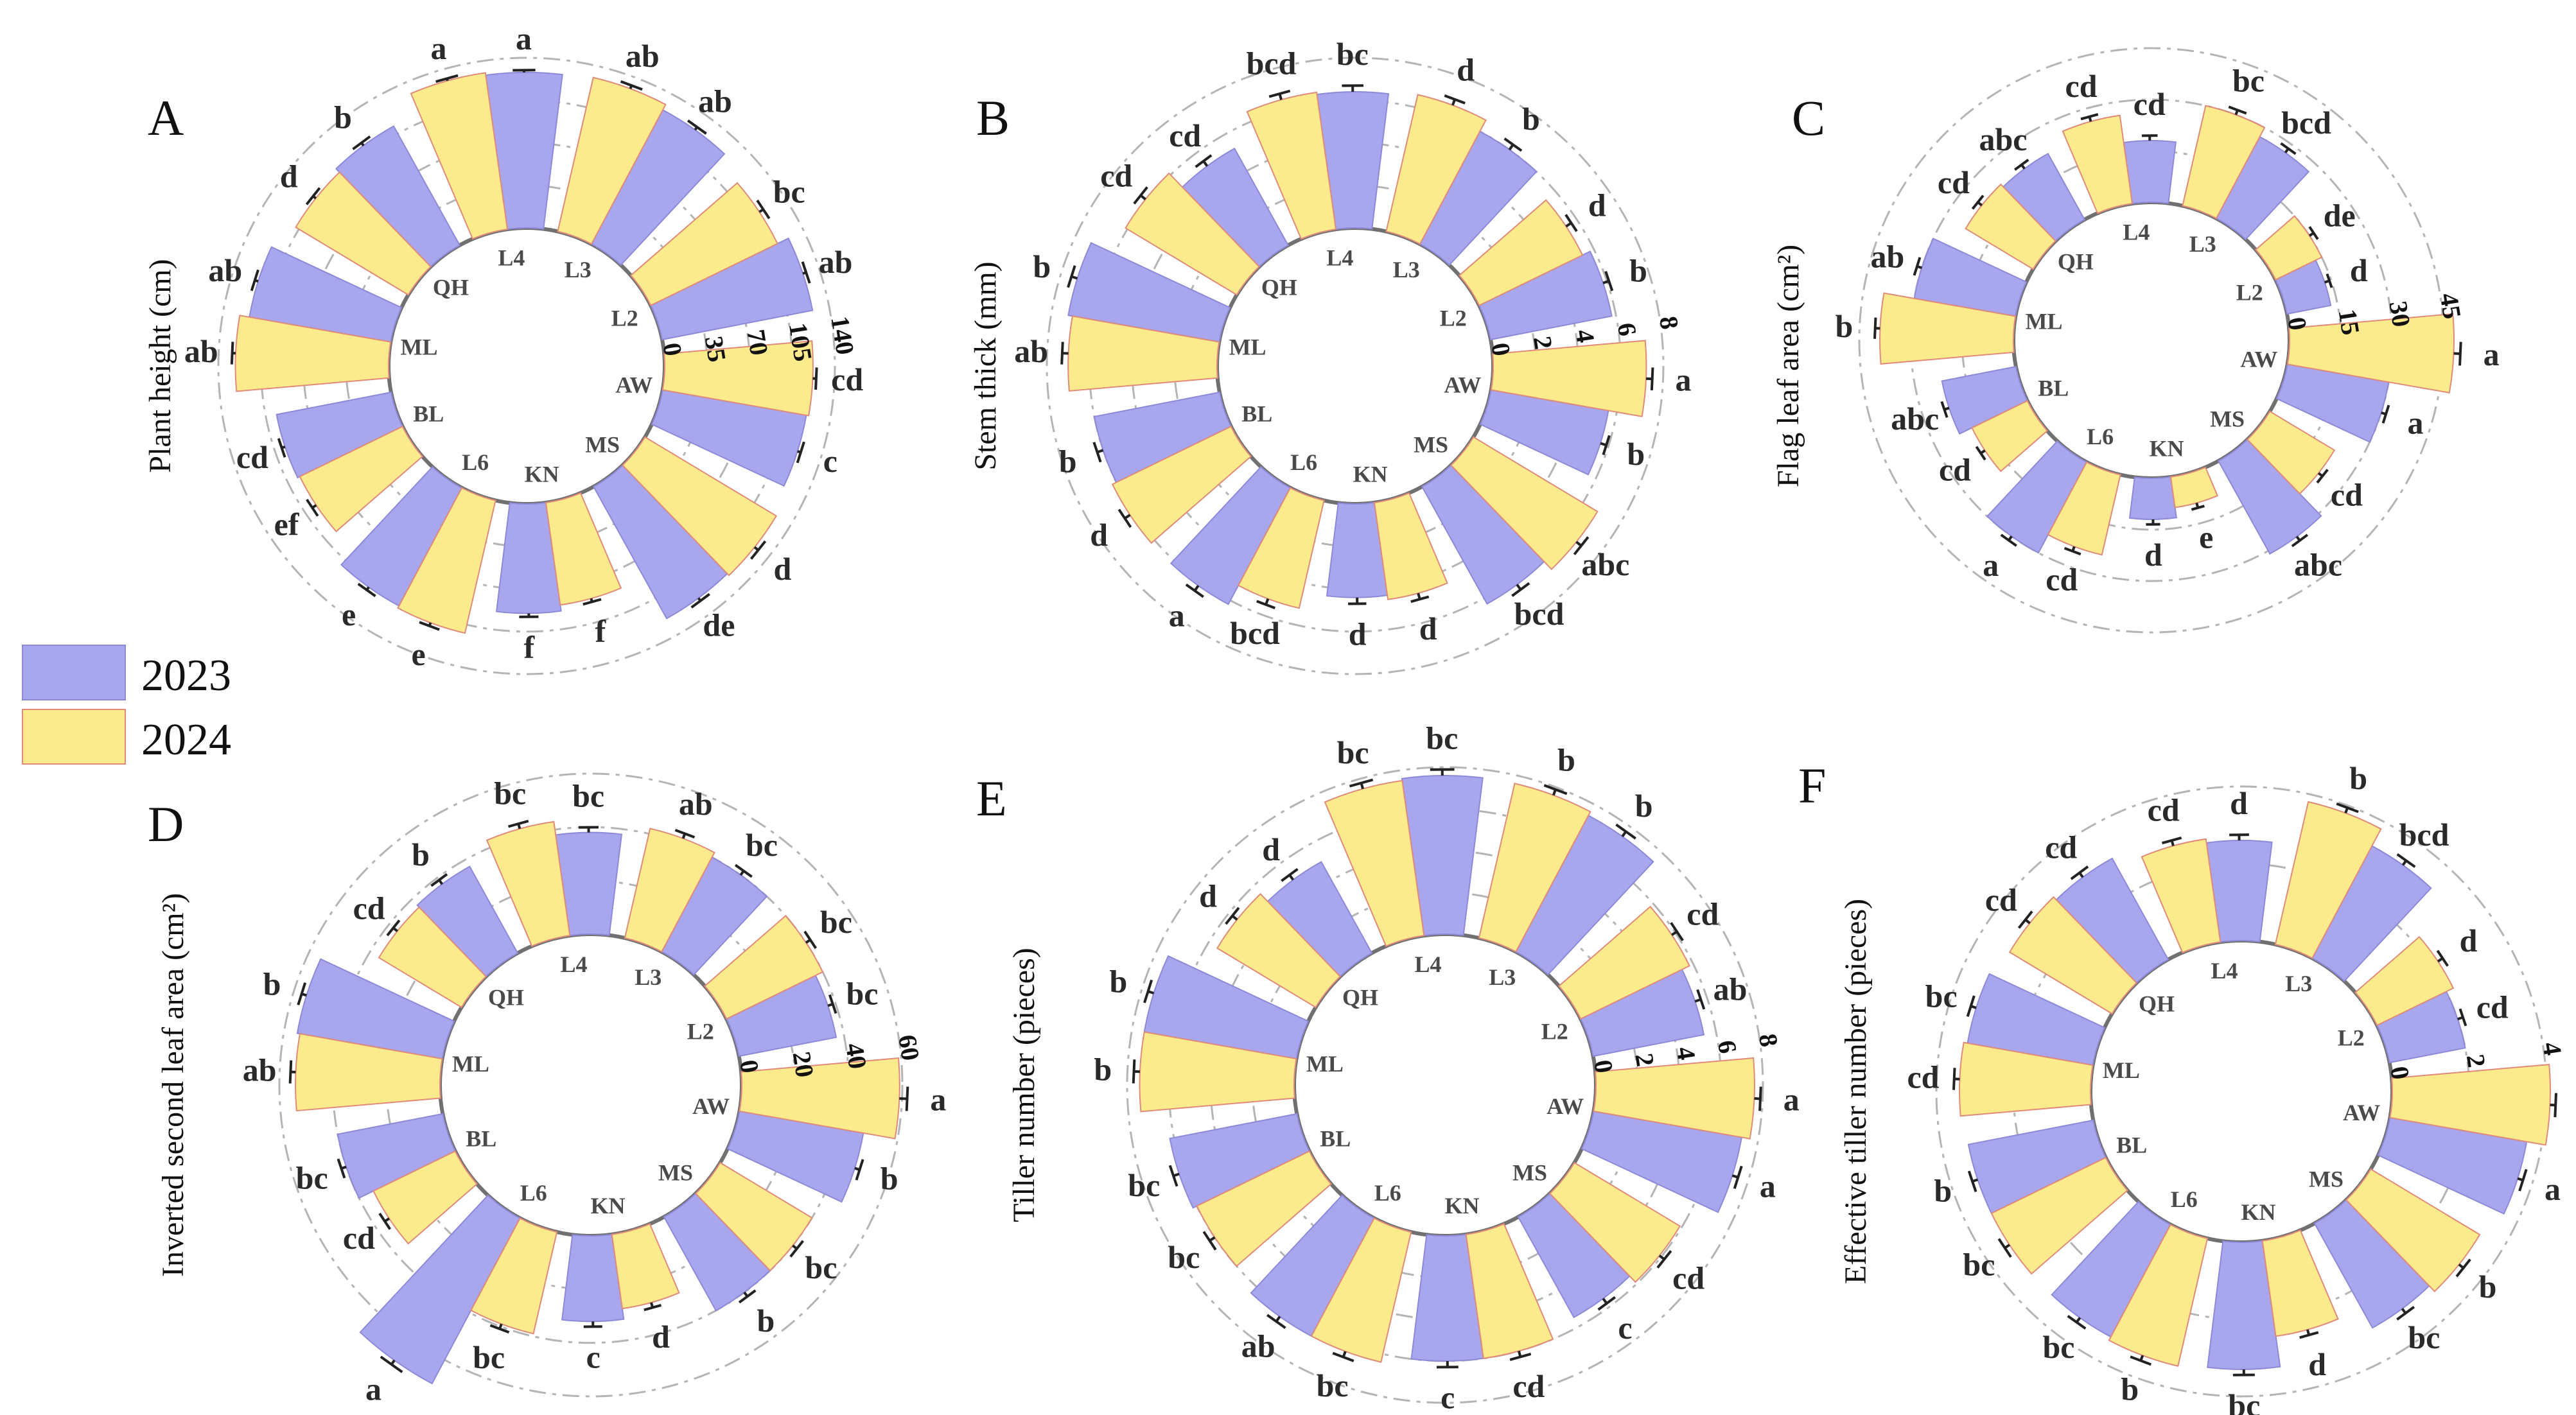  I want to click on y-axis-label: Effective tiller number (pieces), so click(1856, 1091).